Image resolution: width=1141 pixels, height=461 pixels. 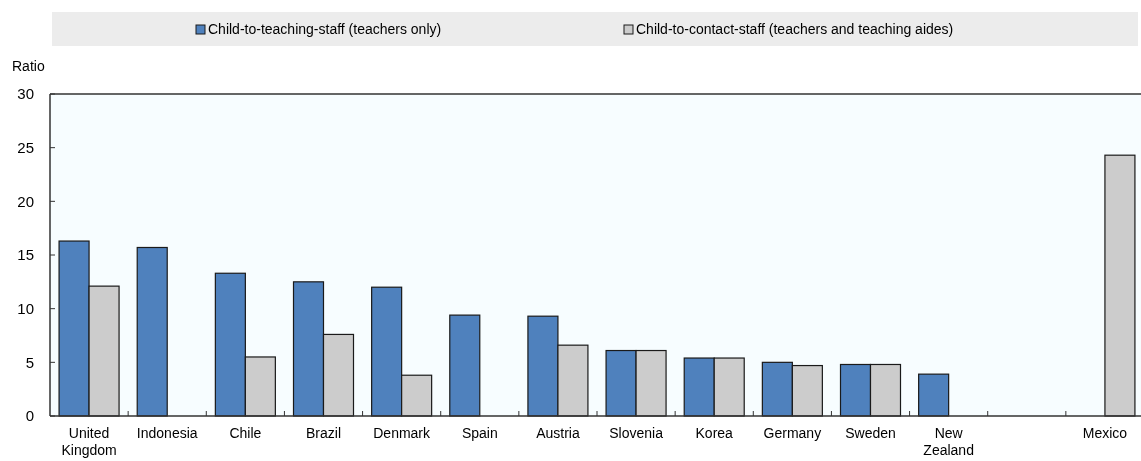 What do you see at coordinates (558, 433) in the screenshot?
I see `x-tick-label: Austria` at bounding box center [558, 433].